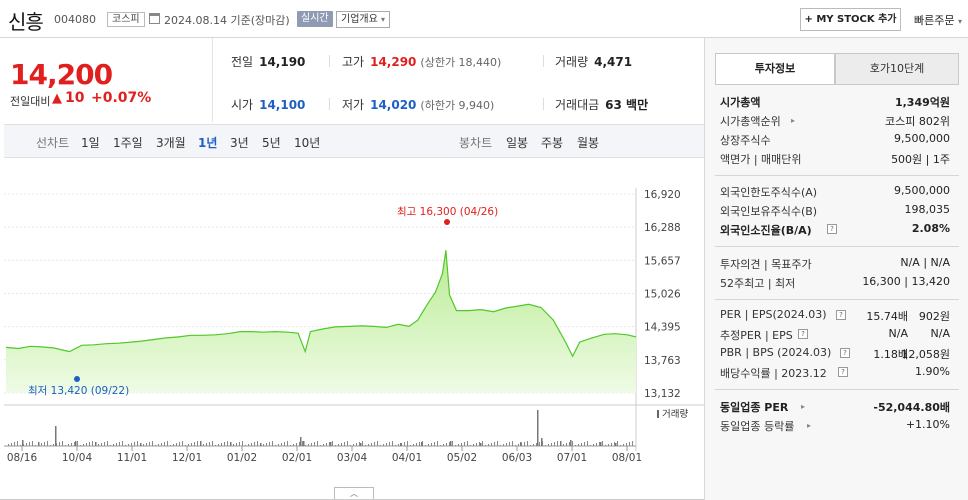  What do you see at coordinates (856, 19) in the screenshot?
I see `mystock-add-label: MY STOCK 추가` at bounding box center [856, 19].